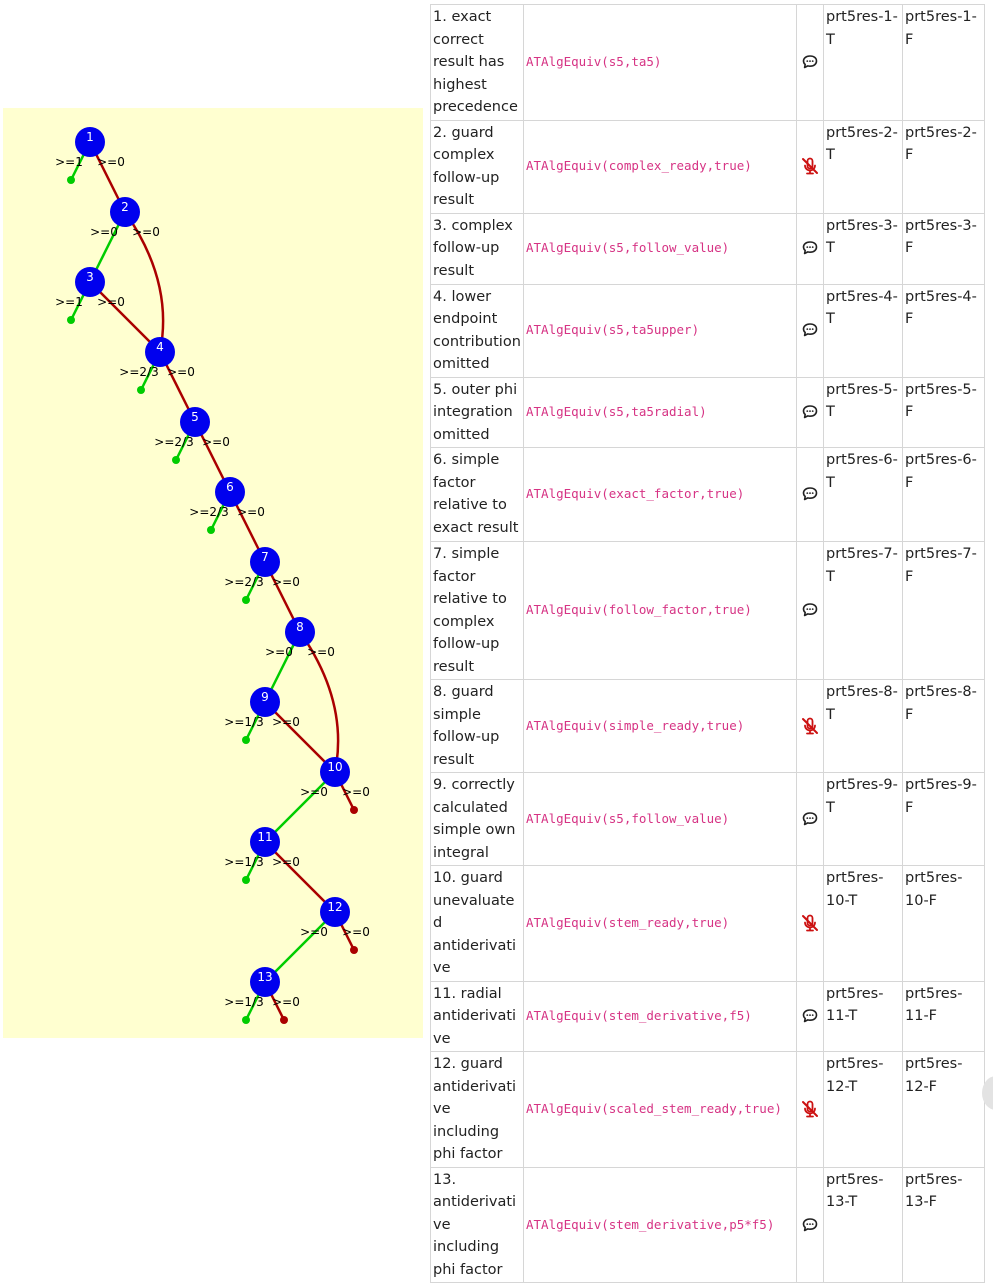  What do you see at coordinates (69, 162) in the screenshot?
I see `true-branch-score: >=1` at bounding box center [69, 162].